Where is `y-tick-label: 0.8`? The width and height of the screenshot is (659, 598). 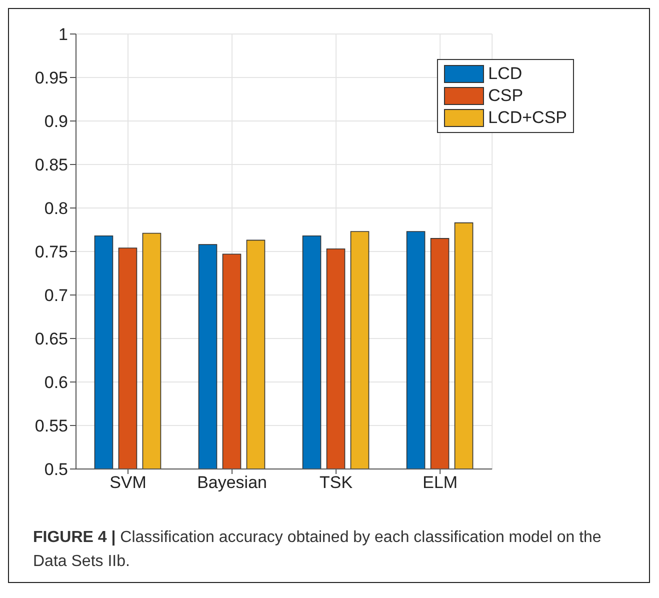 y-tick-label: 0.8 is located at coordinates (56, 208).